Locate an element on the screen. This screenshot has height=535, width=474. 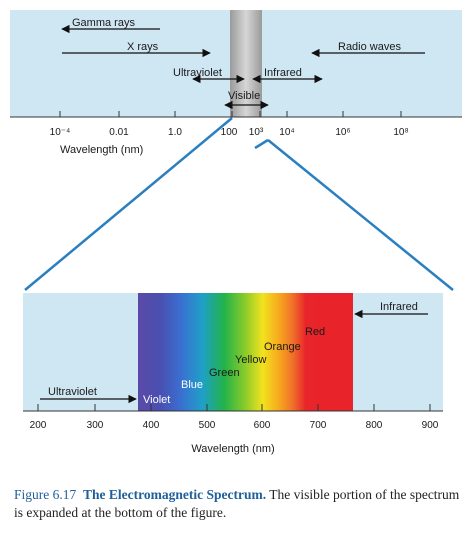
top-tick-label: 10⁴ is located at coordinates (286, 132).